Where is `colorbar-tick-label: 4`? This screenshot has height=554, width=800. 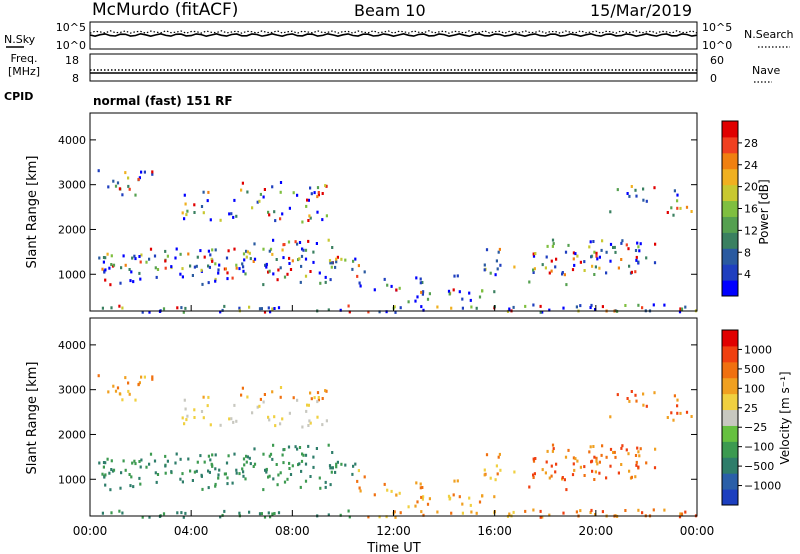 colorbar-tick-label: 4 is located at coordinates (747, 274).